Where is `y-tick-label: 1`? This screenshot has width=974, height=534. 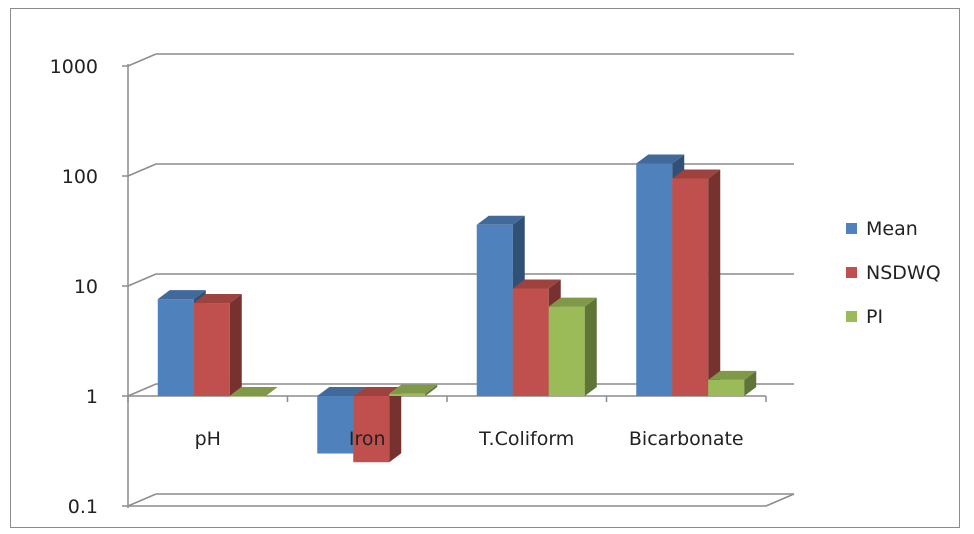 y-tick-label: 1 is located at coordinates (92, 397).